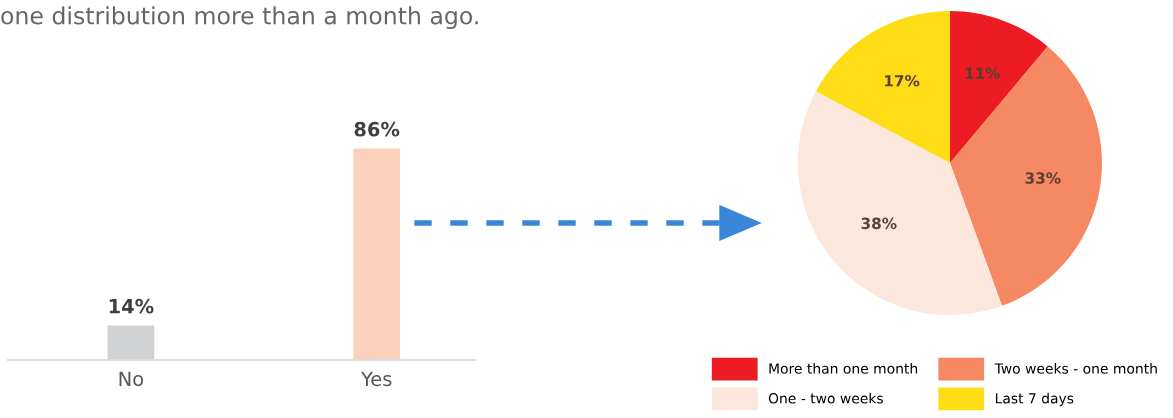  Describe the element at coordinates (239, 18) in the screenshot. I see `chart-title: one distribution more than a month ago.` at that location.